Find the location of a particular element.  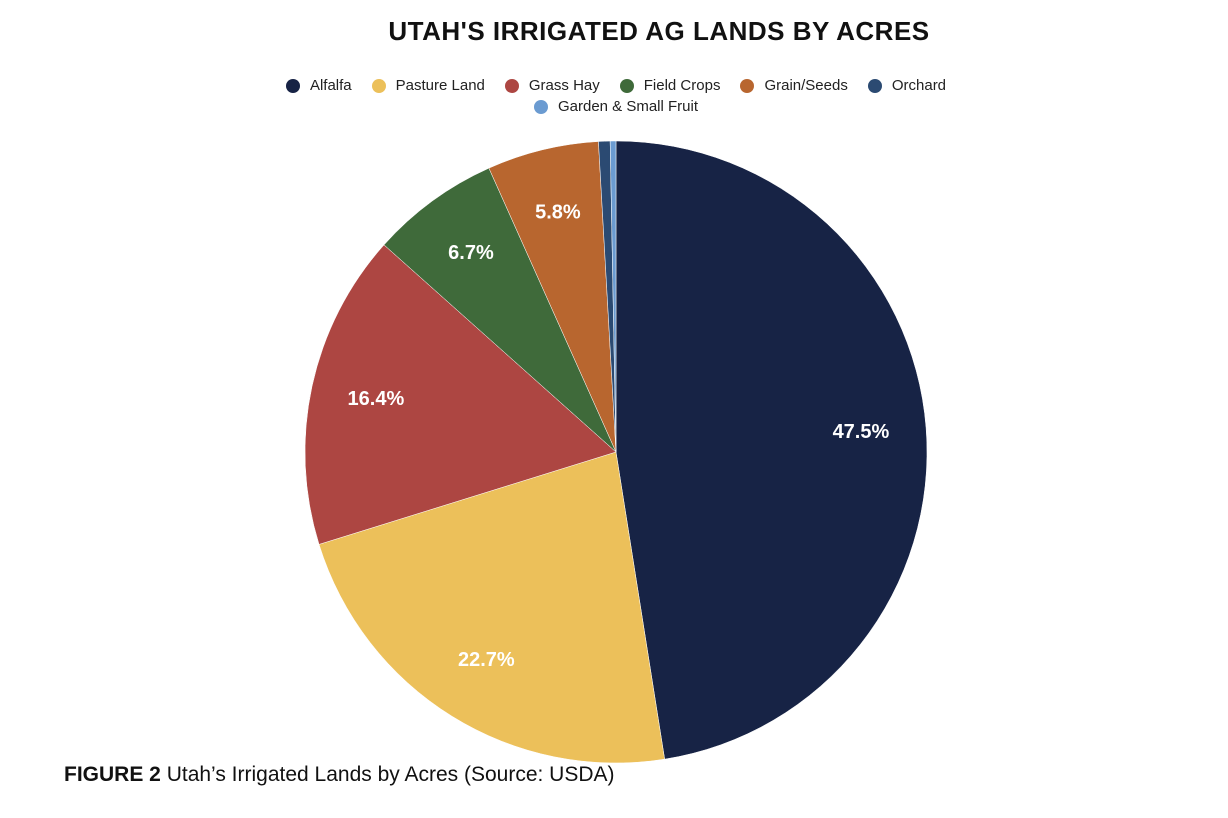

slice-label: 22.7% is located at coordinates (486, 660).